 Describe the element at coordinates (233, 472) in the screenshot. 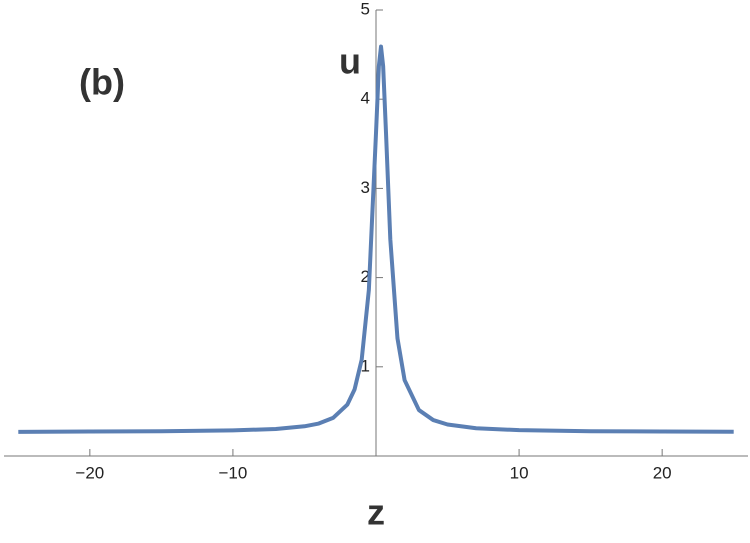

I see `x-tick-label: −10` at that location.